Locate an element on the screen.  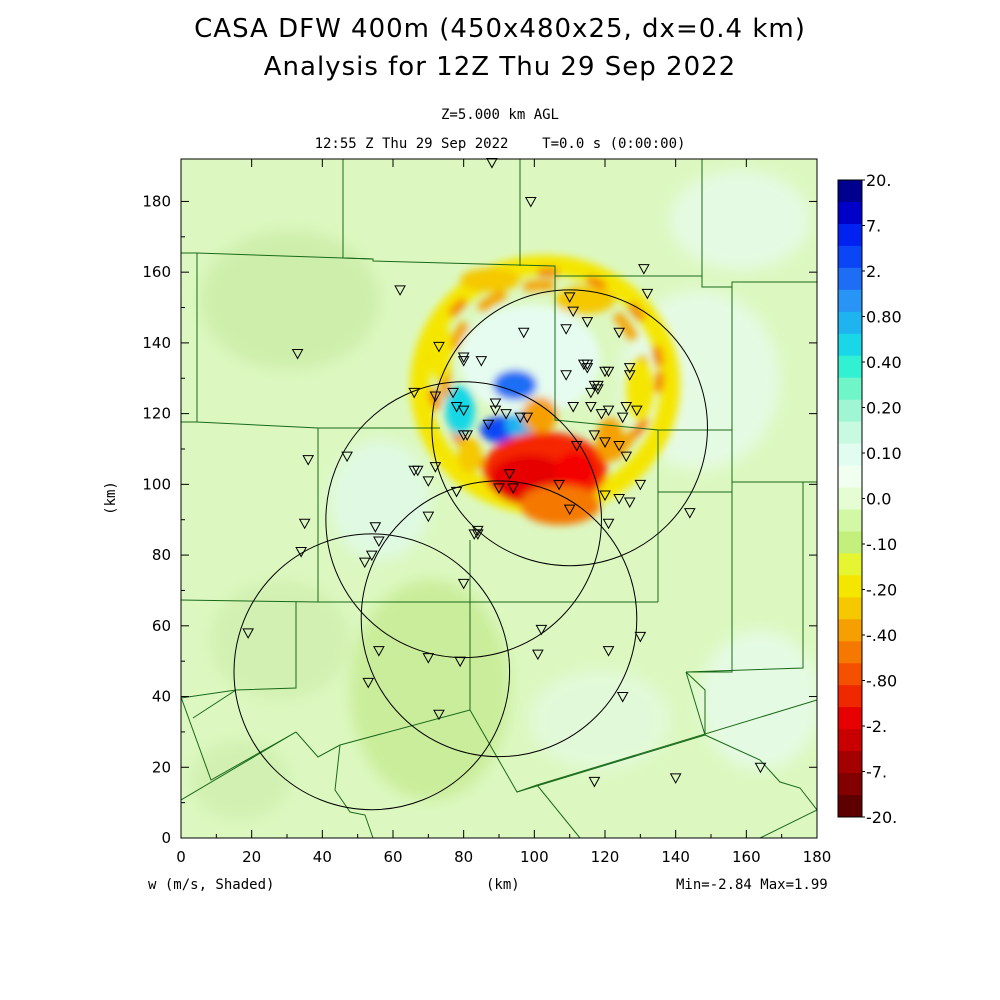
colorbar-label: -20. is located at coordinates (881, 817).